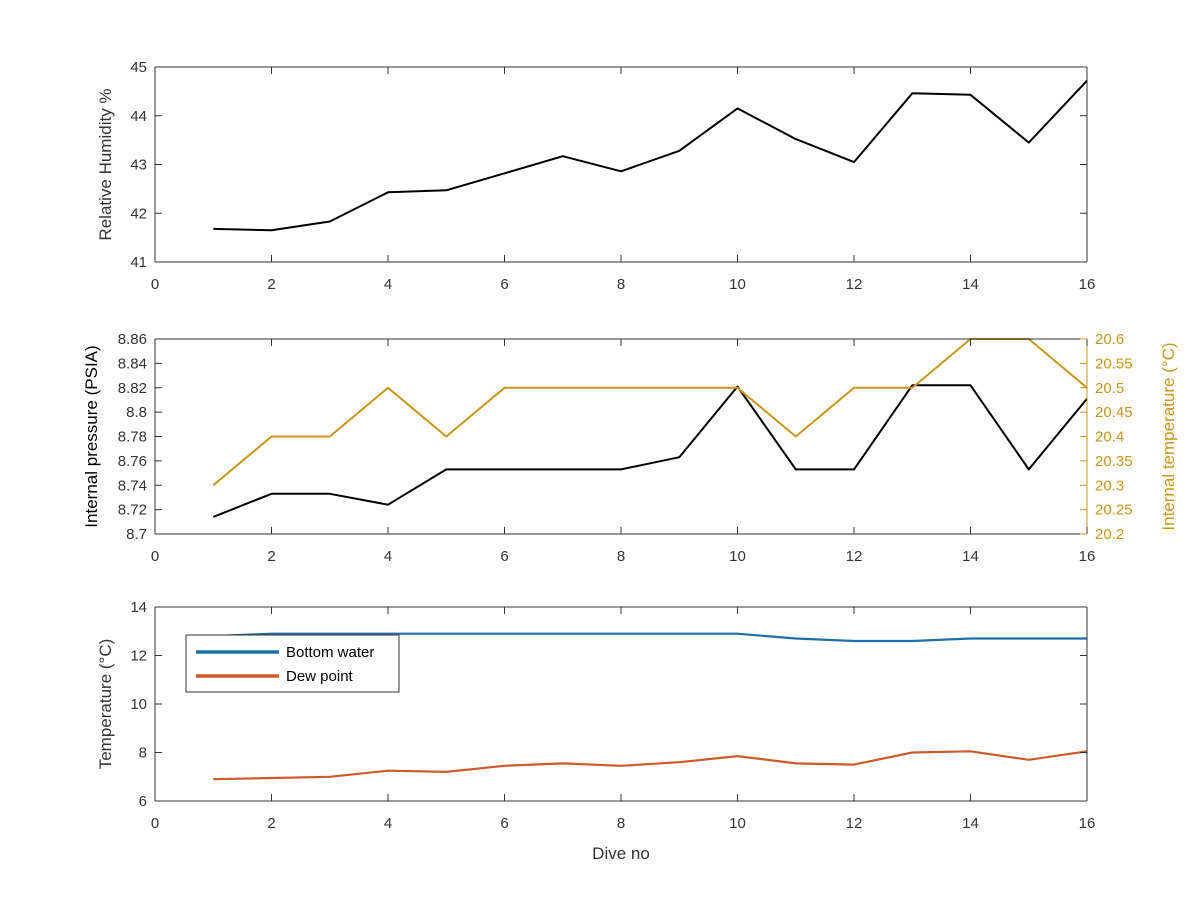 This screenshot has width=1200, height=900. I want to click on y-right-tick-label: 20.4, so click(1109, 437).